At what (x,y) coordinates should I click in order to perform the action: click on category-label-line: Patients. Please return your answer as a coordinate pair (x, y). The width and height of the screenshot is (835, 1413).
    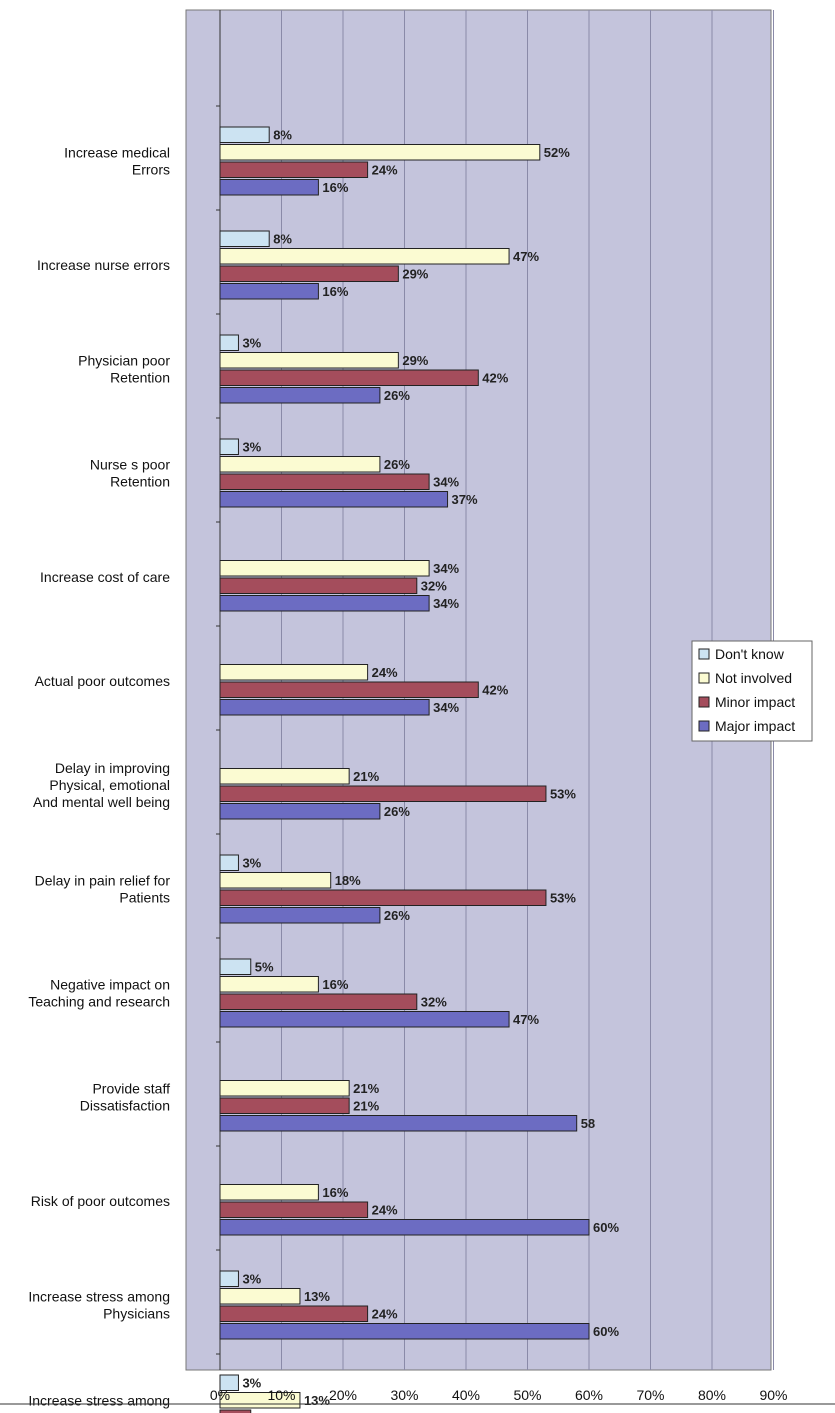
    Looking at the image, I should click on (144, 898).